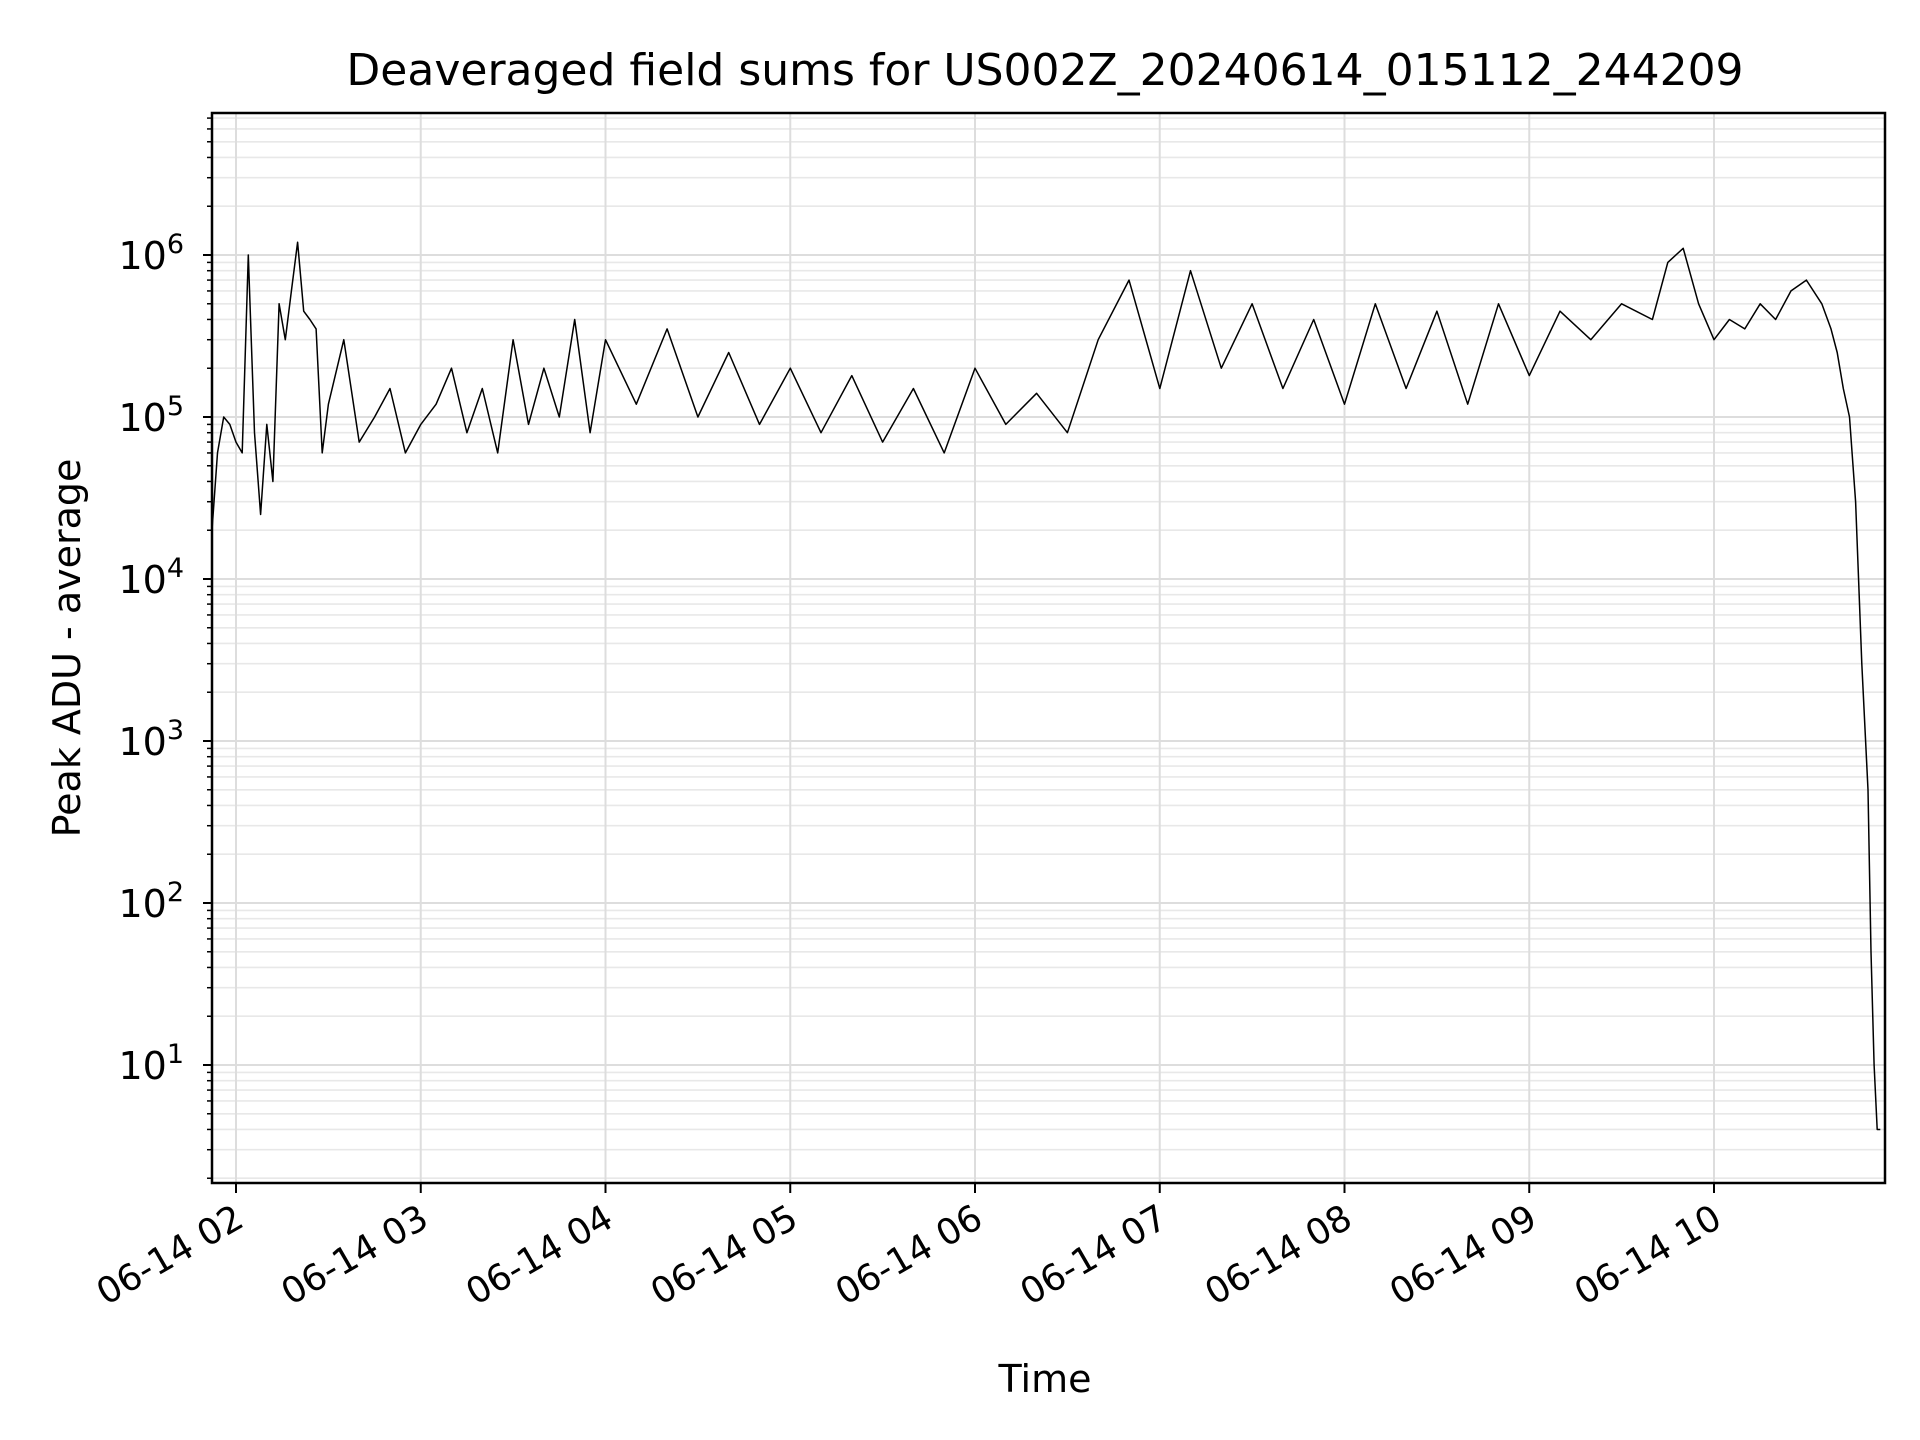 The height and width of the screenshot is (1440, 1920). I want to click on y-axis-label: Peak ADU - average, so click(67, 648).